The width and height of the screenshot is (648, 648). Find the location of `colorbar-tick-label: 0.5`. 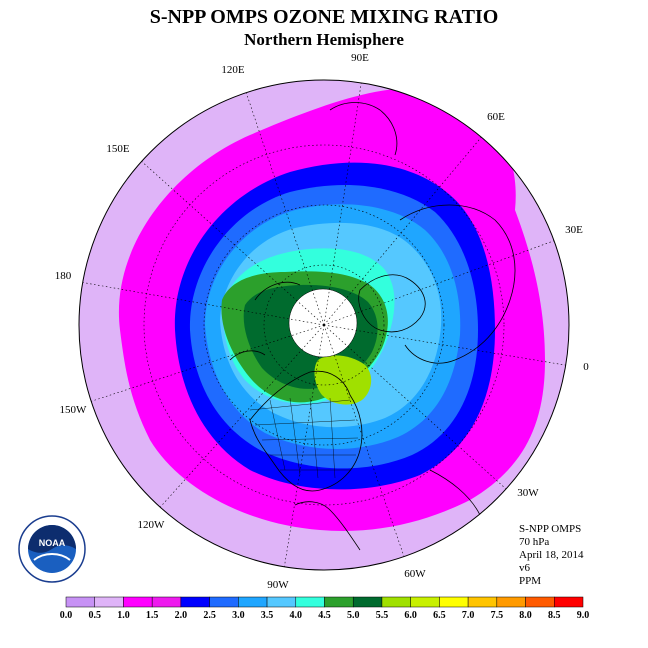

colorbar-tick-label: 0.5 is located at coordinates (94, 615).